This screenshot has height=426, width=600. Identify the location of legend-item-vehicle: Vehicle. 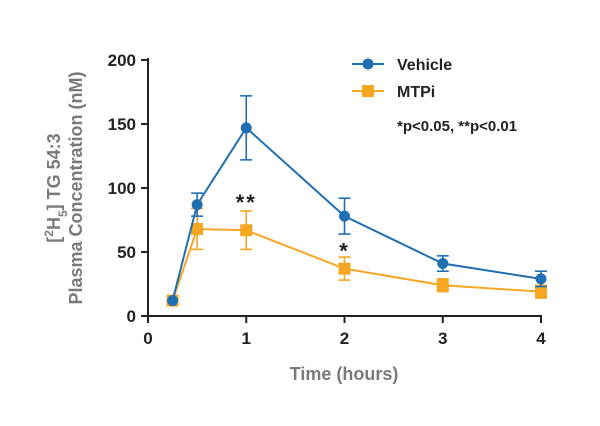
(402, 65).